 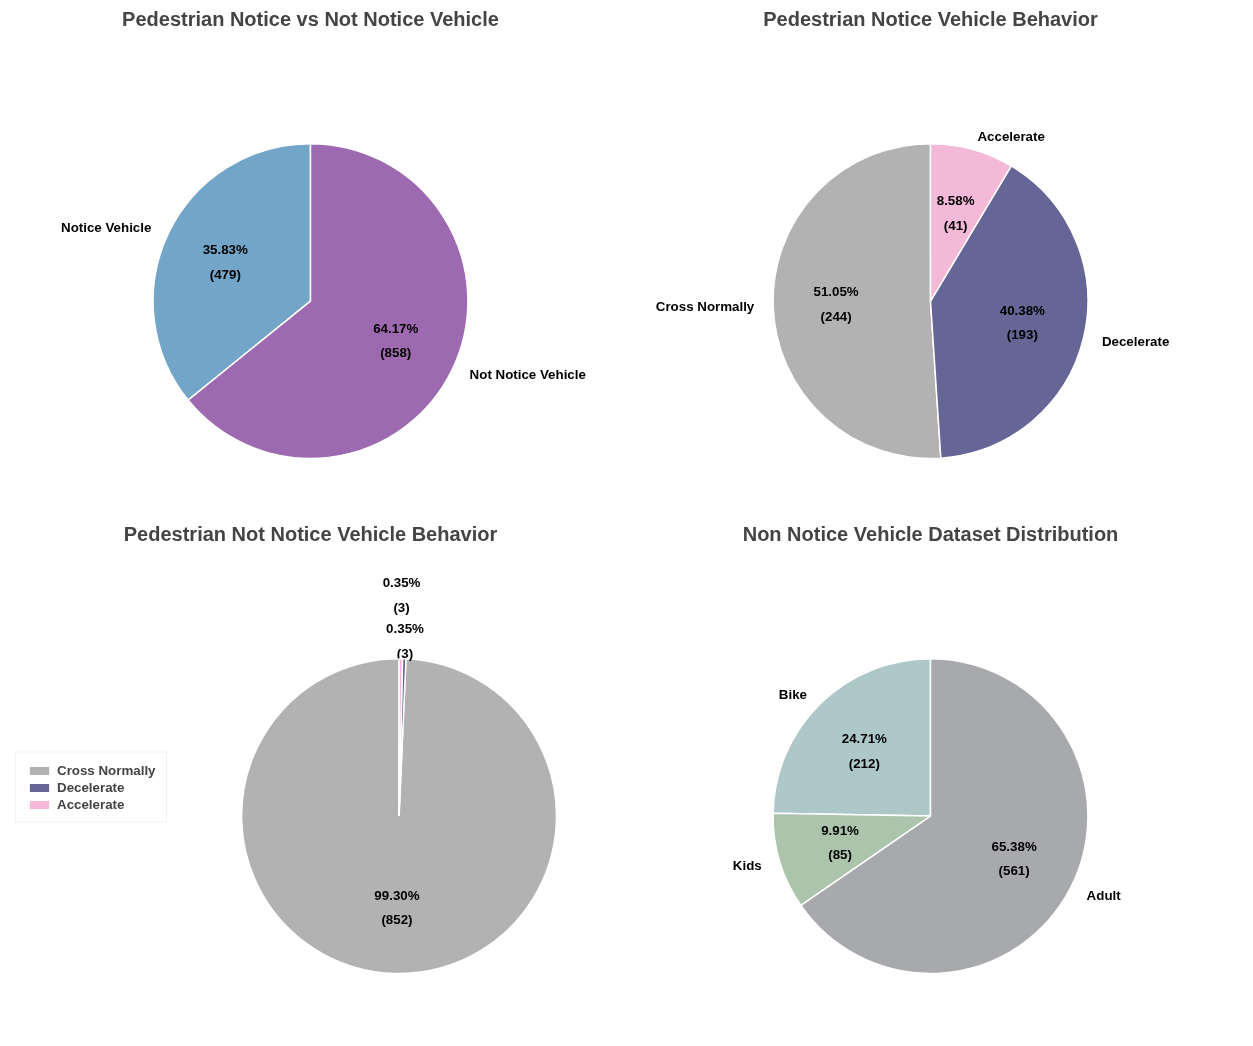 I want to click on slice-label: Notice Vehicle, so click(x=106, y=228).